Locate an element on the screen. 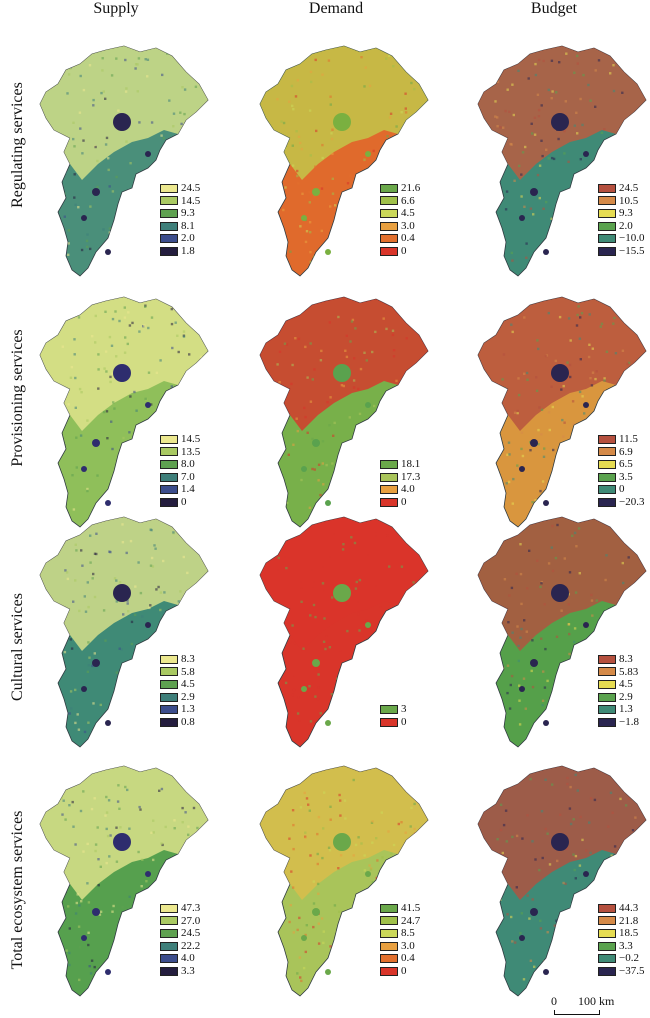  legend-value: 8.3 is located at coordinates (626, 659).